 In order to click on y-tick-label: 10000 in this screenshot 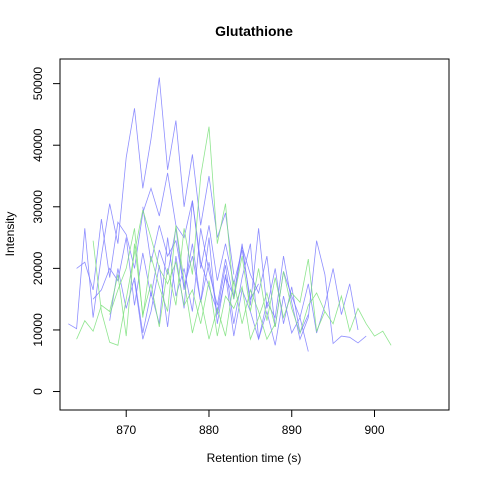, I will do `click(38, 330)`.